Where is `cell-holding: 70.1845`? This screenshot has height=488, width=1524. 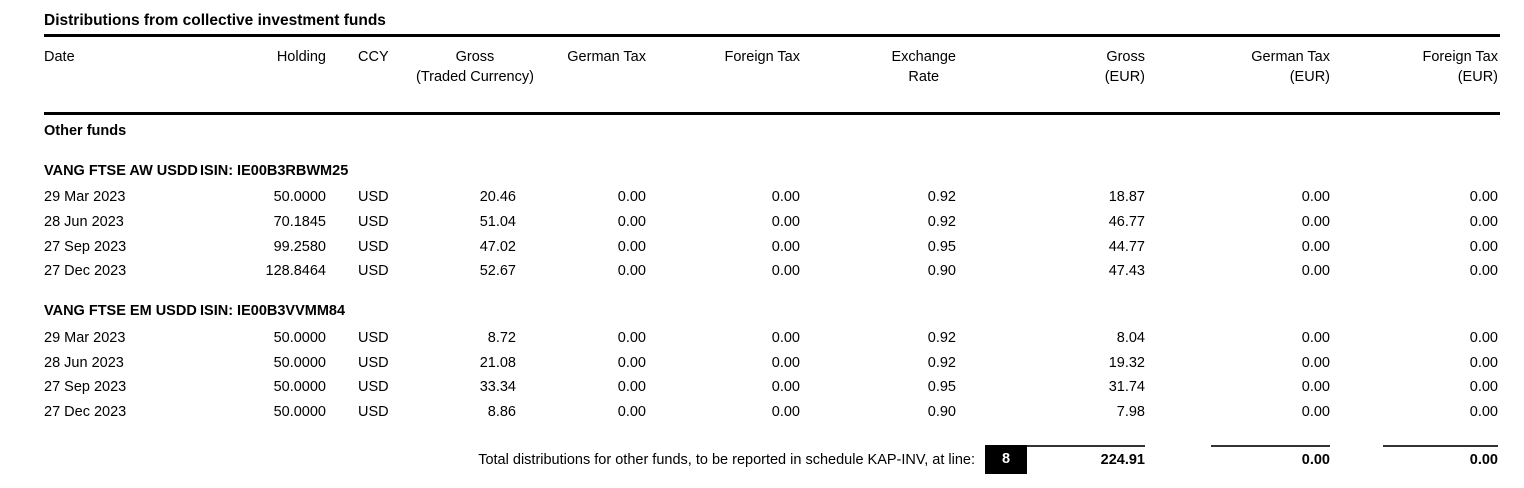
cell-holding: 70.1845 is located at coordinates (299, 222).